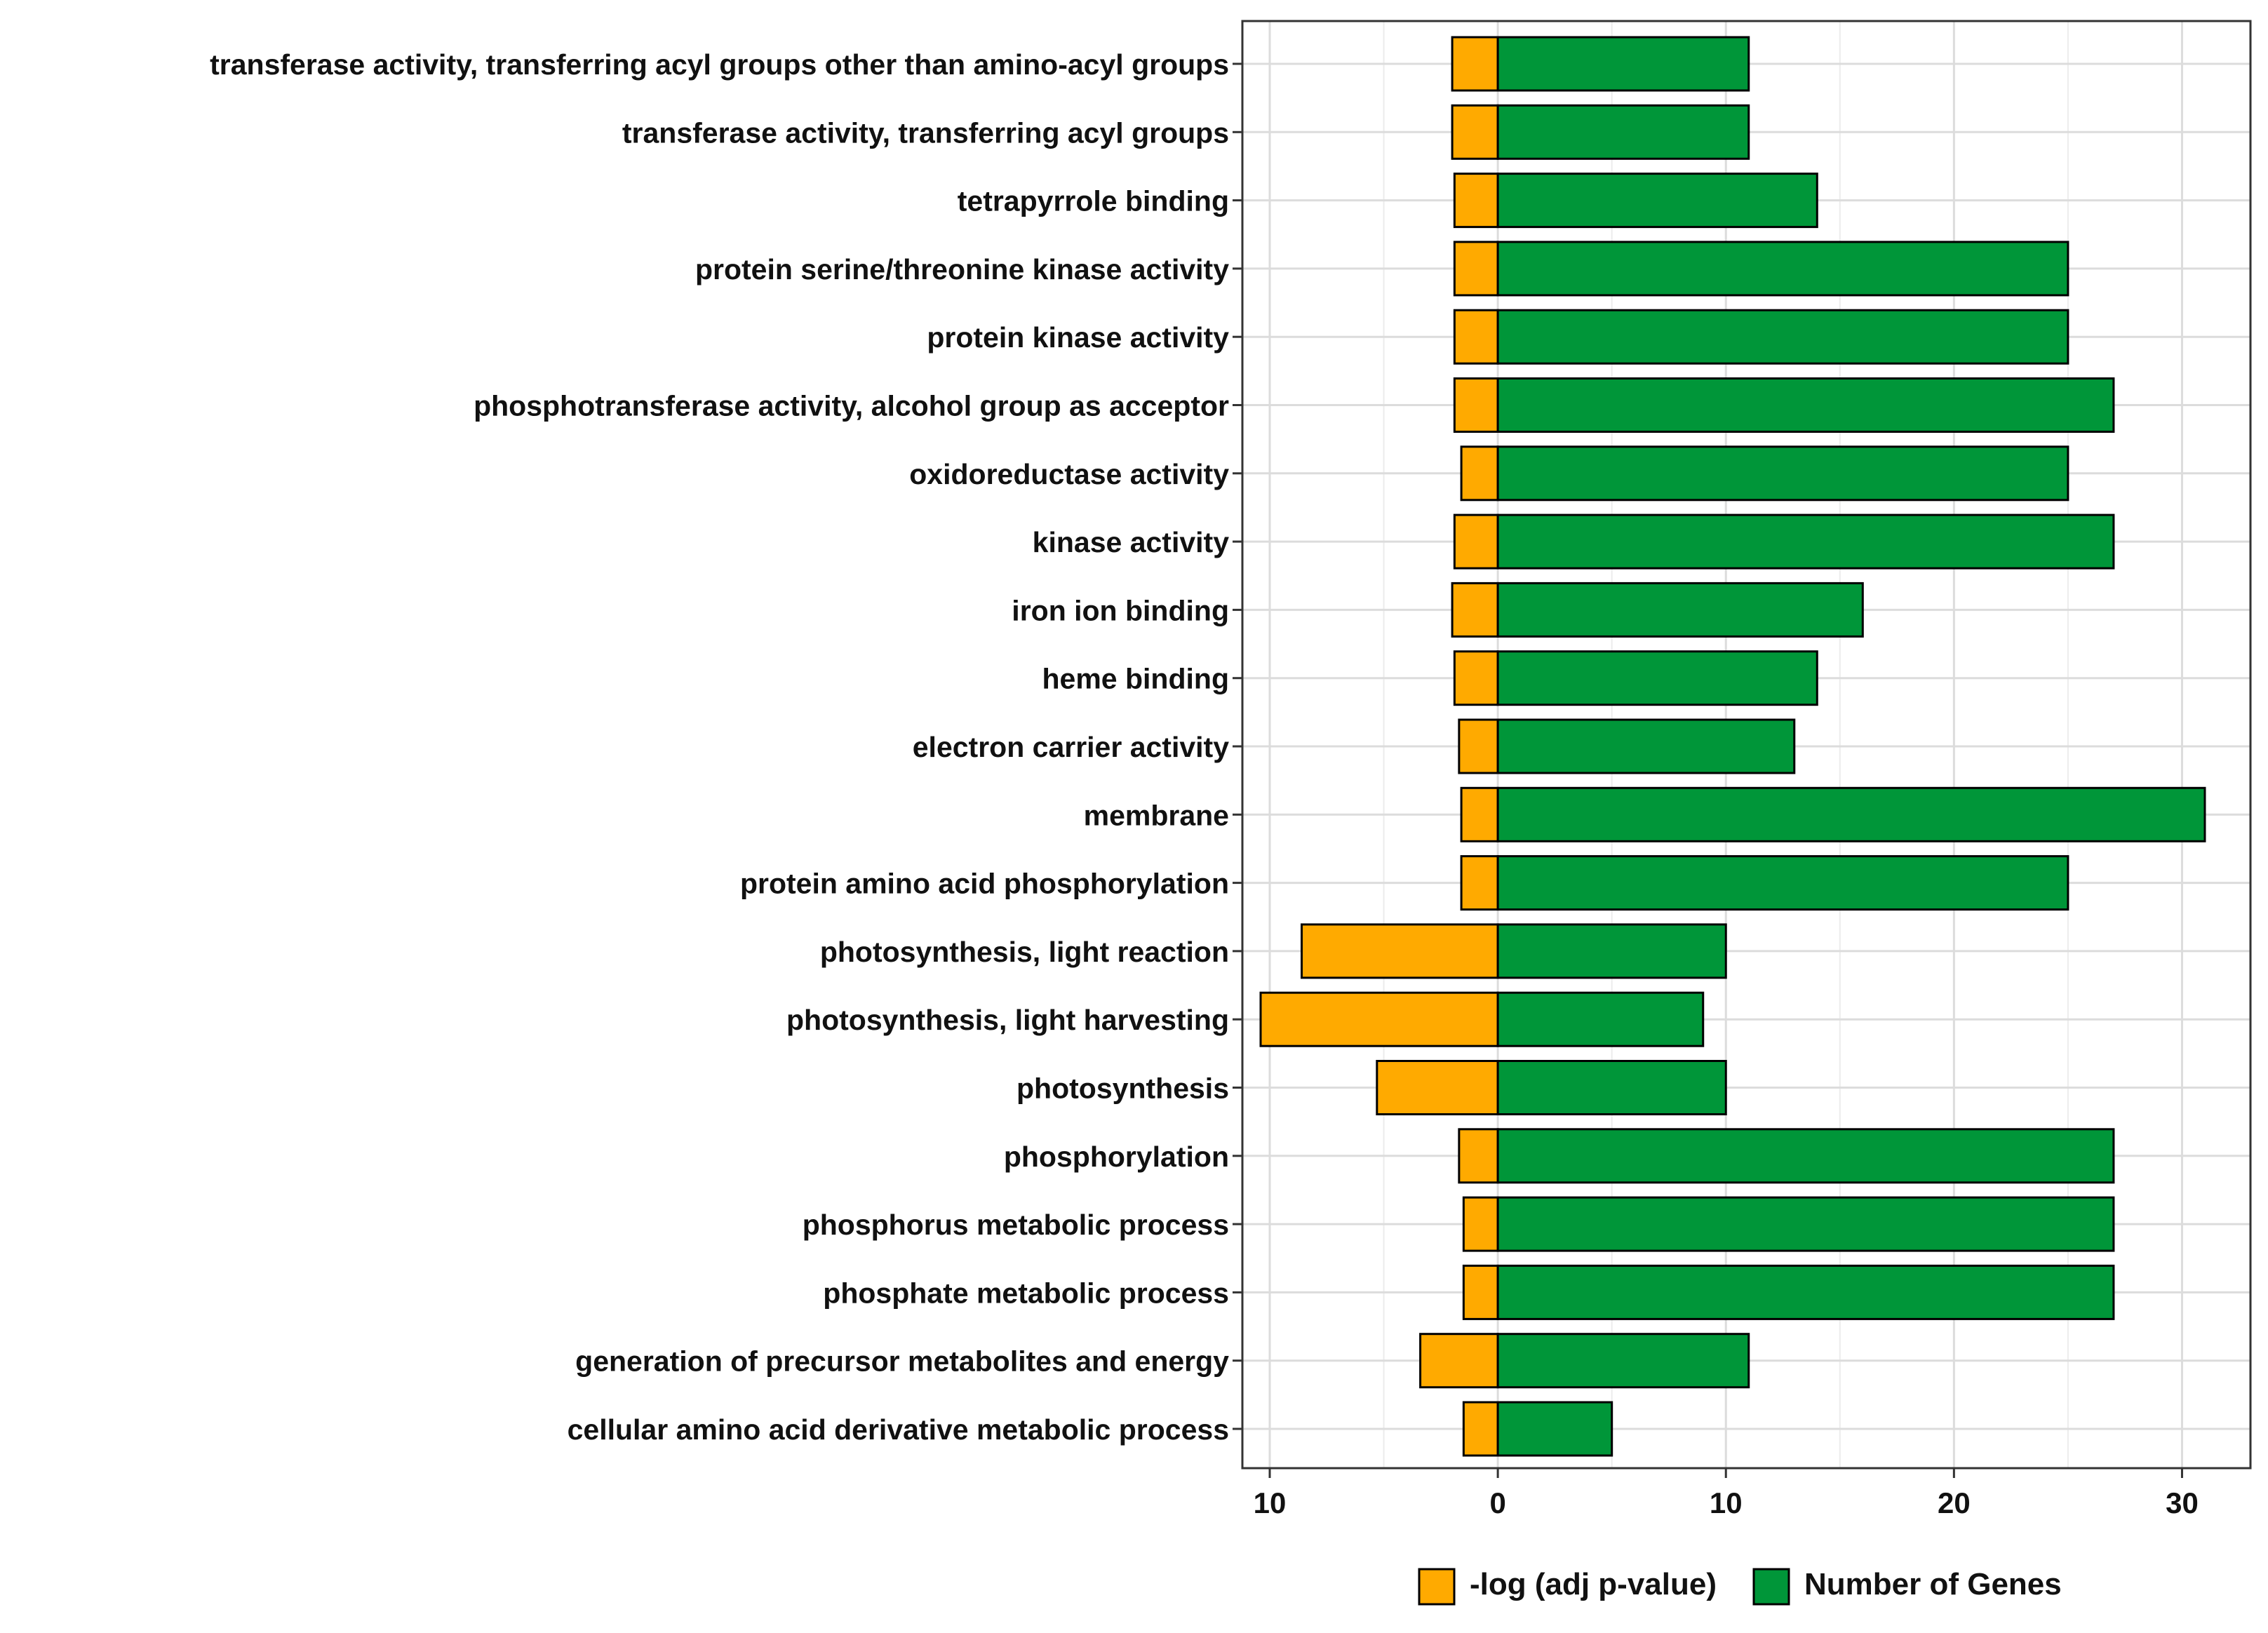 The height and width of the screenshot is (1633, 2268). What do you see at coordinates (1136, 679) in the screenshot?
I see `category-label-heme-binding: heme binding` at bounding box center [1136, 679].